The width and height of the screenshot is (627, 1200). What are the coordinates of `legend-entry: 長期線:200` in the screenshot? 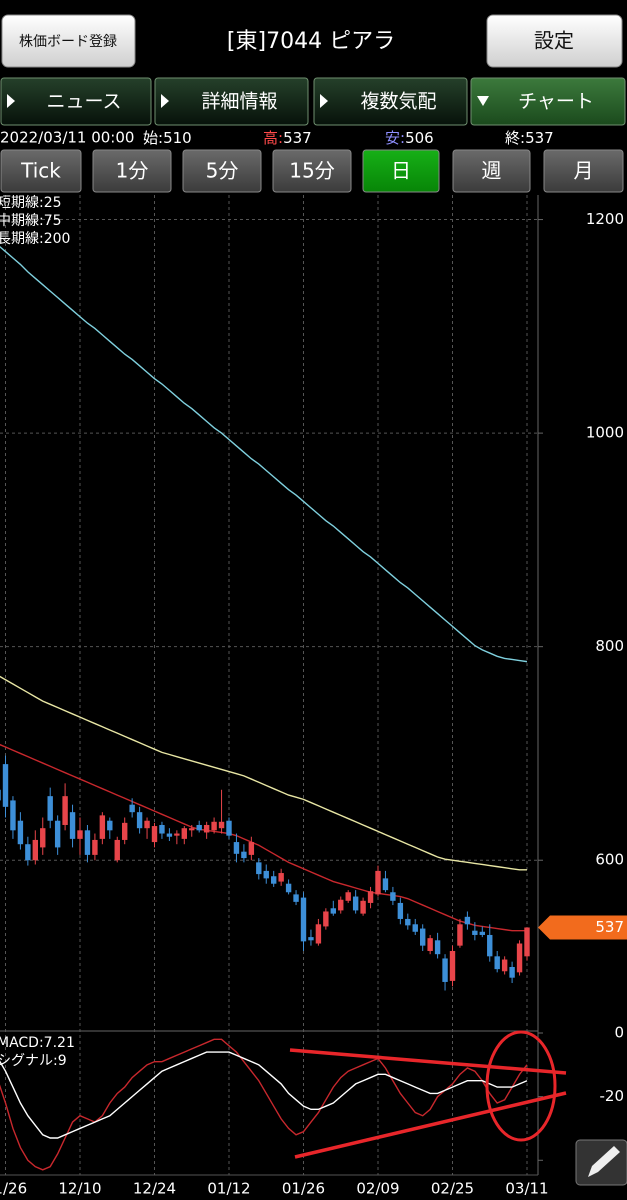 It's located at (35, 239).